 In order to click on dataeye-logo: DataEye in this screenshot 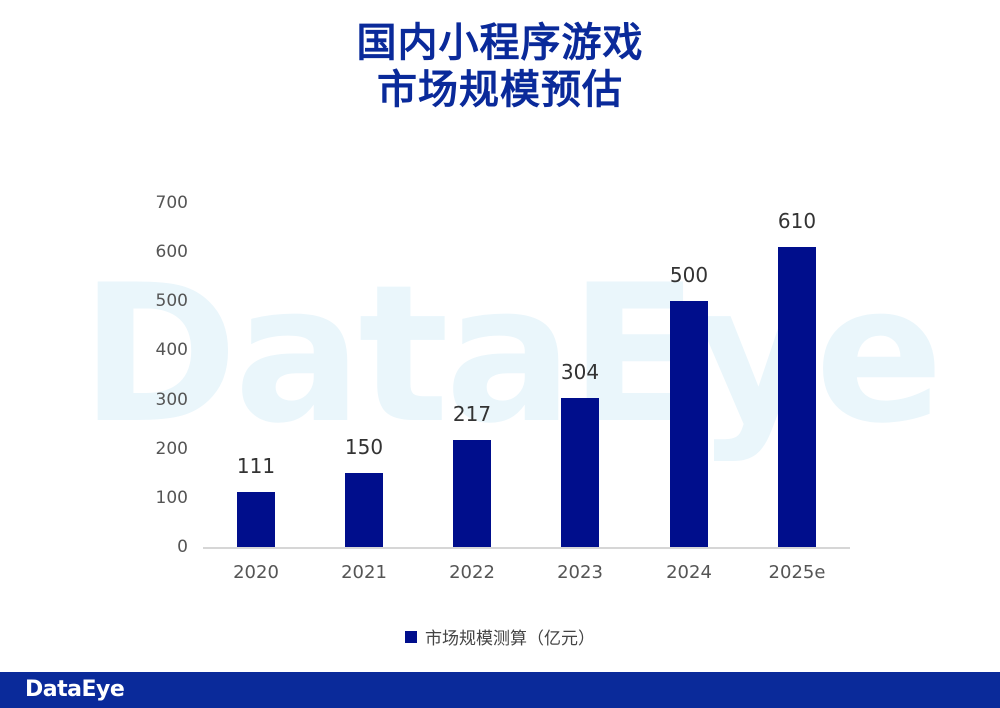, I will do `click(75, 689)`.